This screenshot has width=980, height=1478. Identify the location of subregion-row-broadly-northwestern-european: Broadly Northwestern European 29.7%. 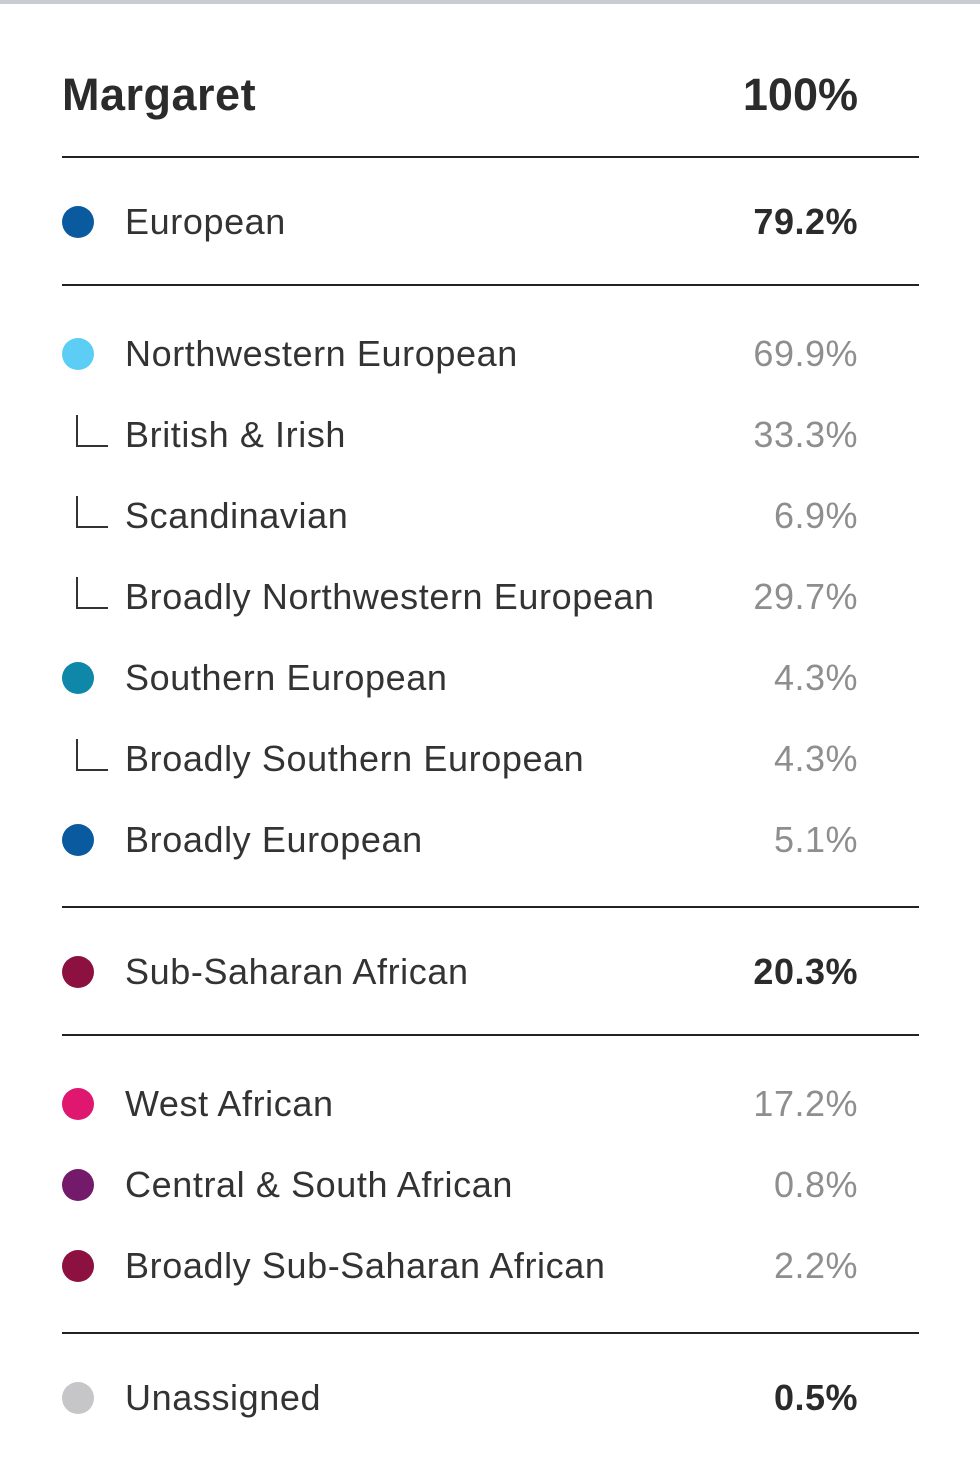
(460, 597).